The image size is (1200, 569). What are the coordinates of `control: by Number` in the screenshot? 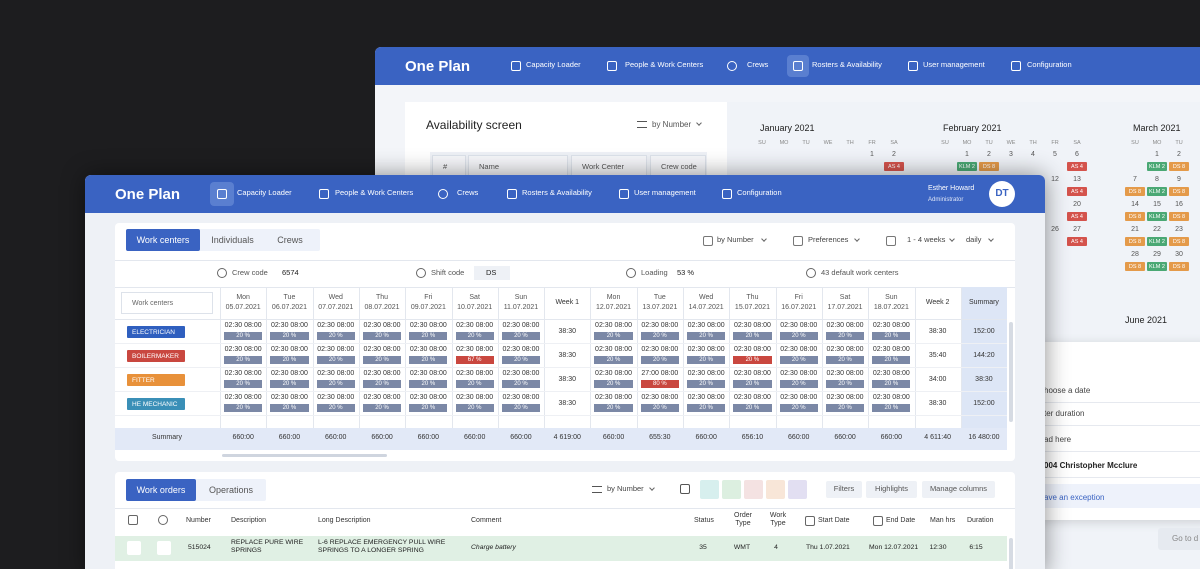 It's located at (735, 239).